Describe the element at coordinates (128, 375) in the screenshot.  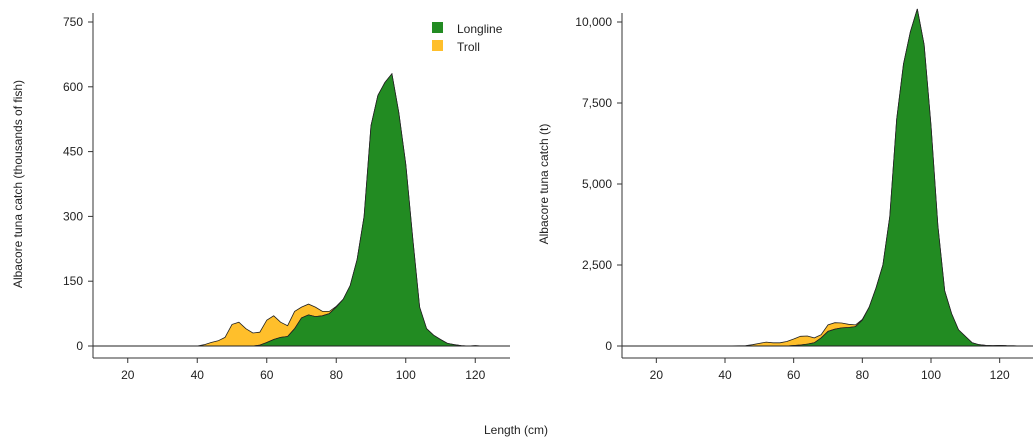
I see `x-tick-label-left: 20` at that location.